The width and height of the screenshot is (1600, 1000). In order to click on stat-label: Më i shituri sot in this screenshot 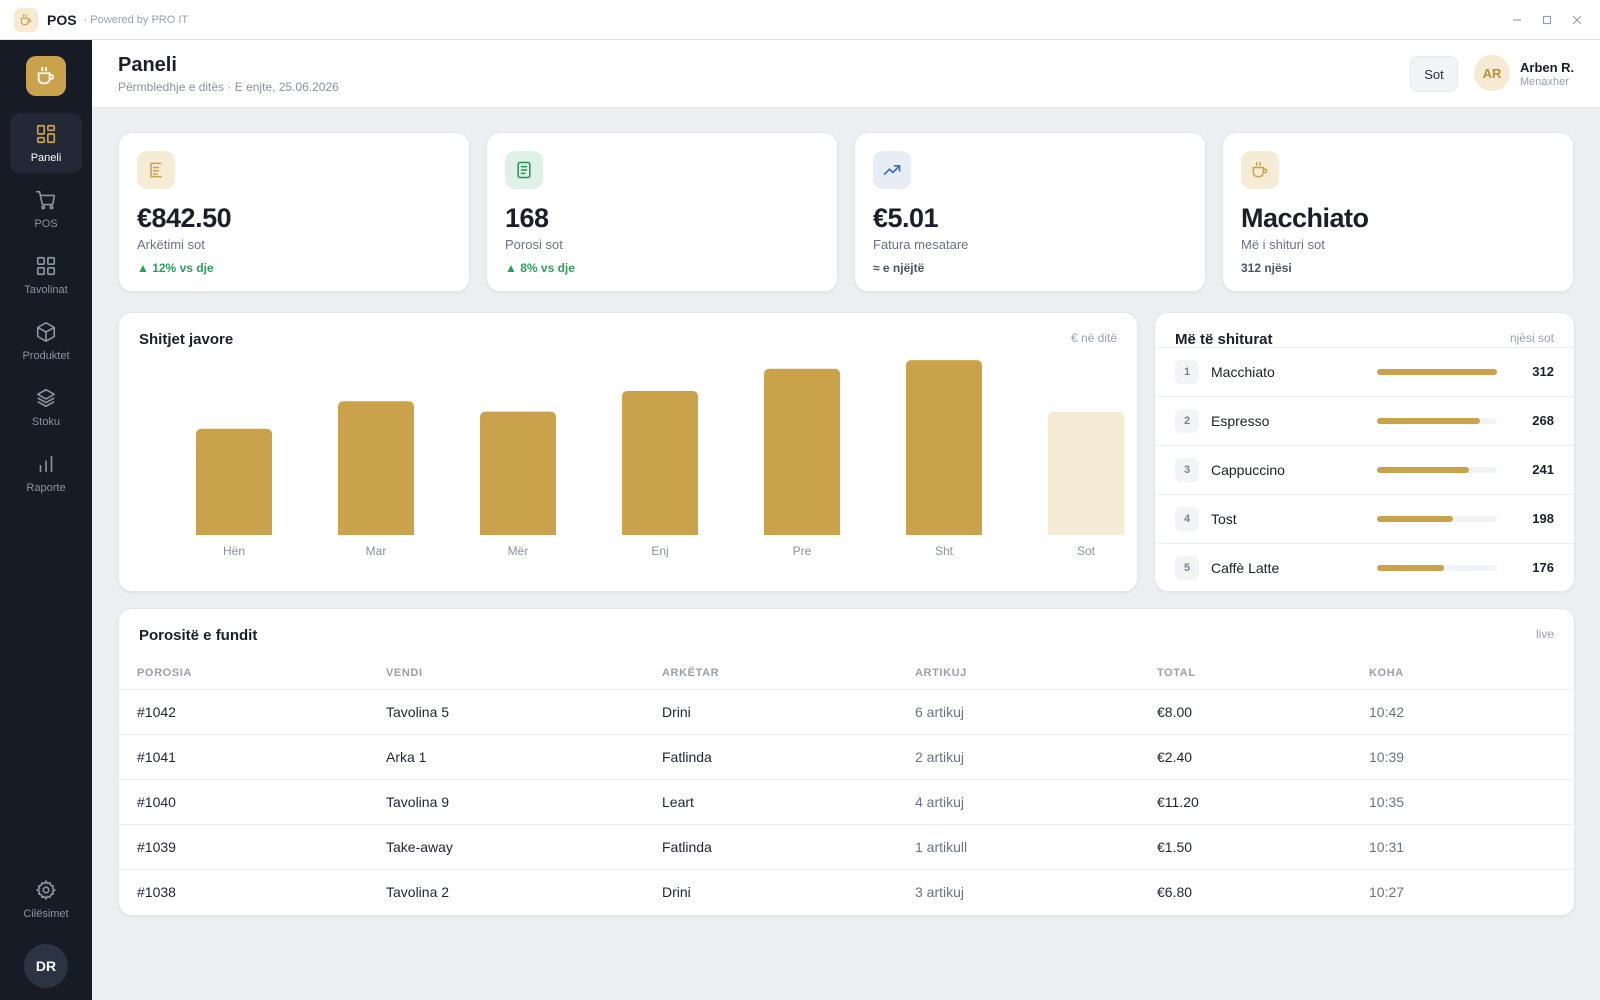, I will do `click(1283, 244)`.